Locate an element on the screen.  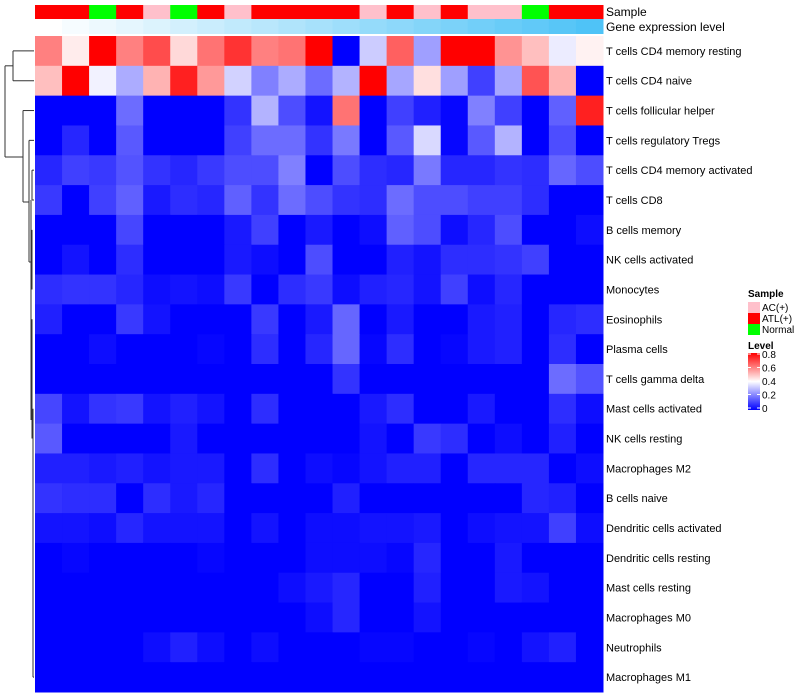
row-label: Monocytes is located at coordinates (633, 290).